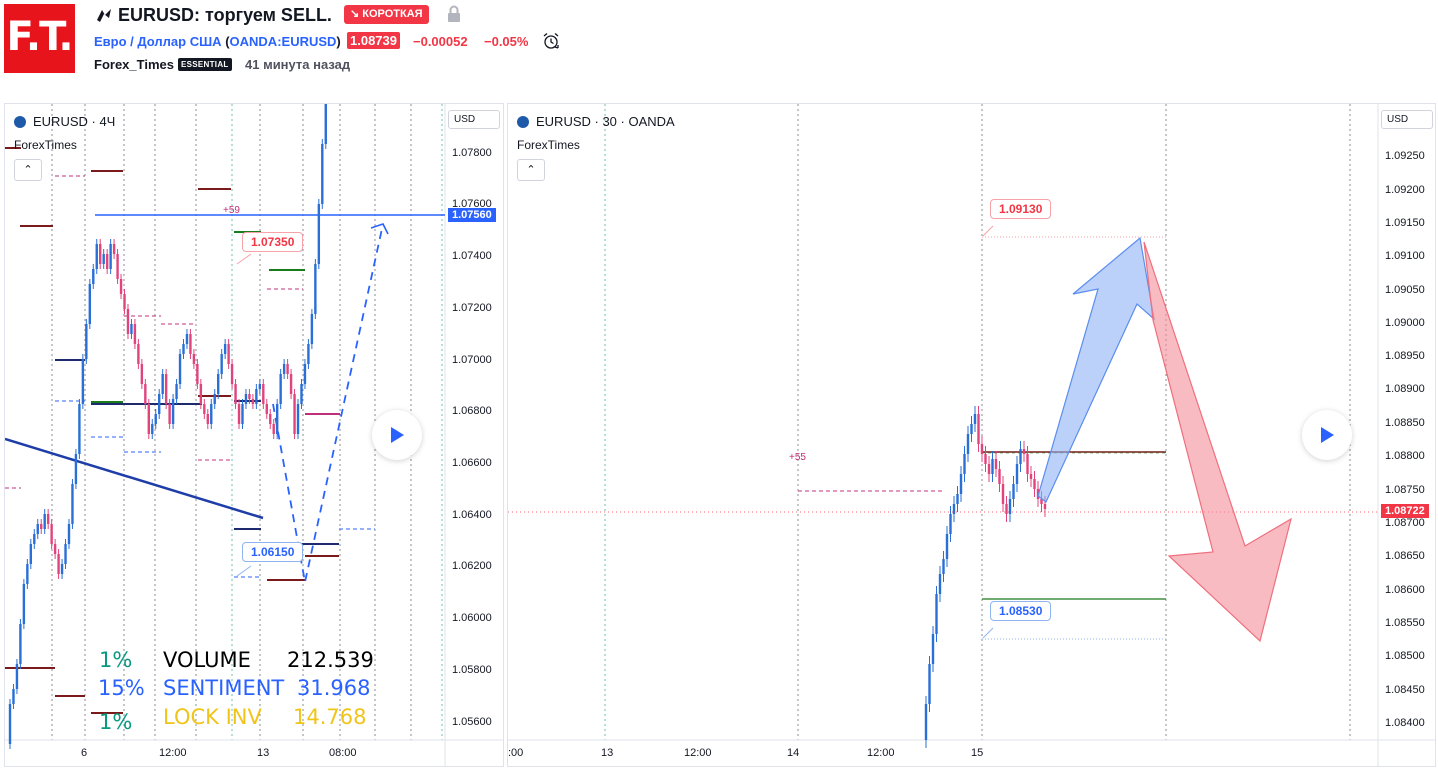 The image size is (1438, 773). What do you see at coordinates (472, 463) in the screenshot?
I see `price-tick: 1.06600` at bounding box center [472, 463].